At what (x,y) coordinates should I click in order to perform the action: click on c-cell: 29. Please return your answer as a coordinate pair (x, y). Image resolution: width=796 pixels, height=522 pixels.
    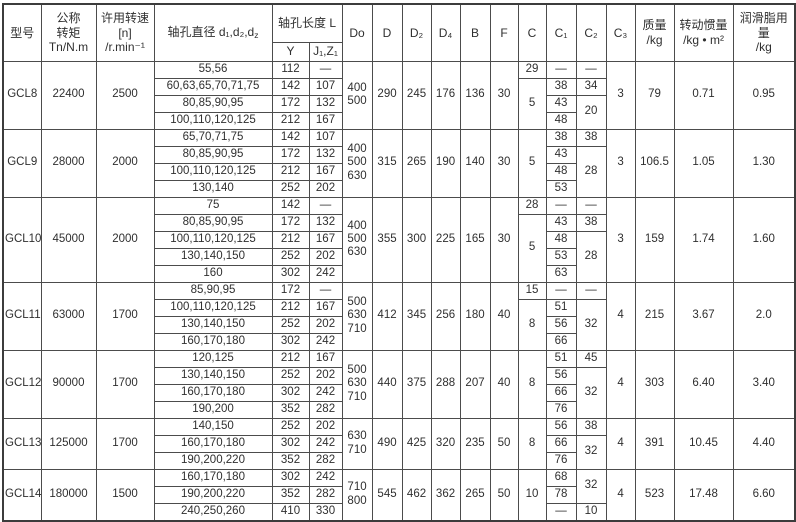
    Looking at the image, I should click on (532, 69).